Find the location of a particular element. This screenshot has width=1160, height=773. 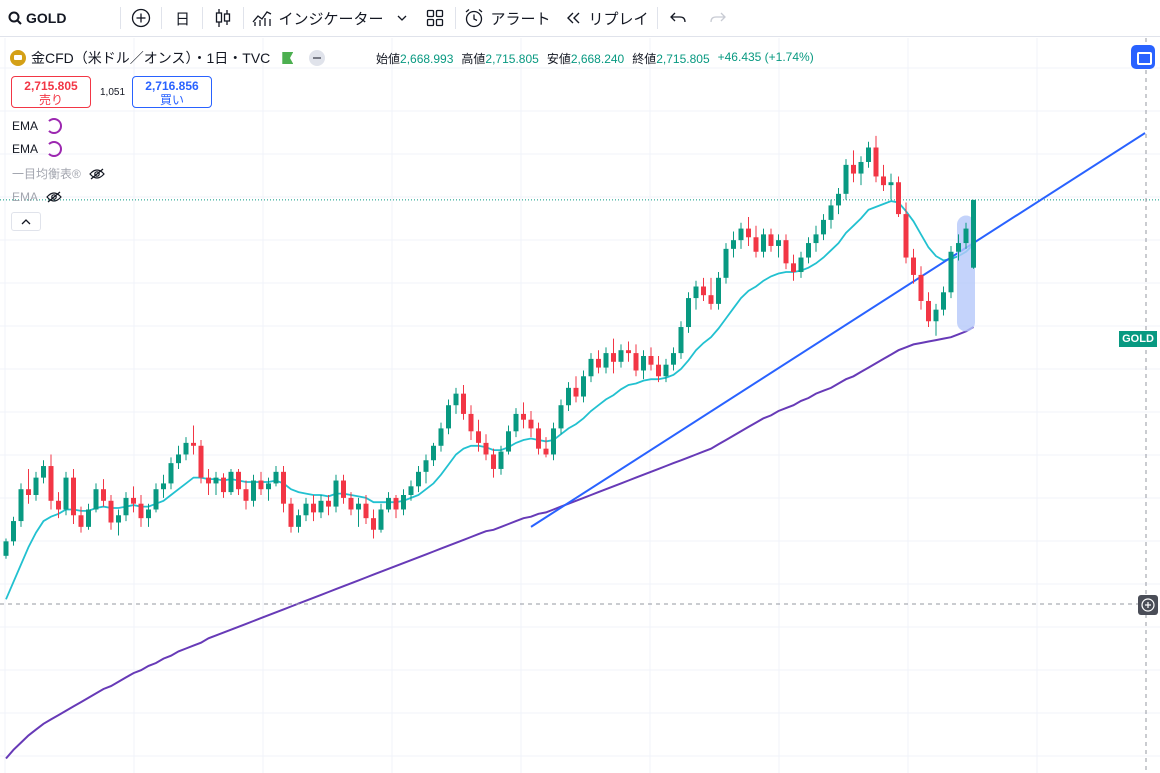

plus-circle-icon is located at coordinates (141, 18).